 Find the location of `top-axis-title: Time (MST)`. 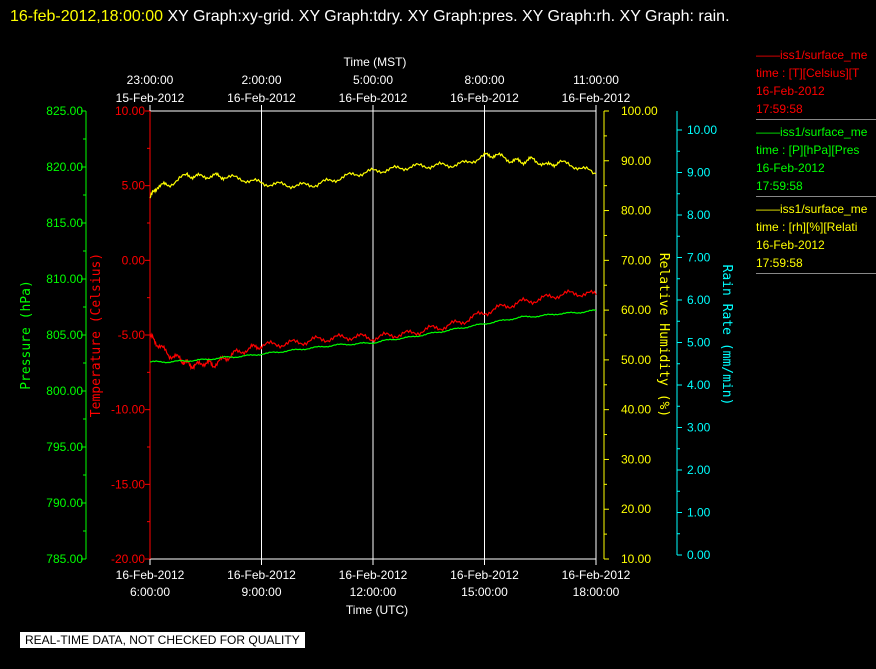

top-axis-title: Time (MST) is located at coordinates (375, 62).